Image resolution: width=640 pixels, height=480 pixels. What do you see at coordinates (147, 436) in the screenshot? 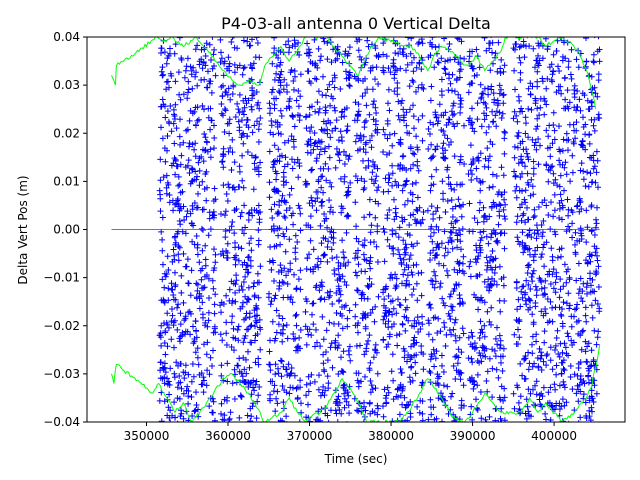
I see `x-tick-label: 350000` at bounding box center [147, 436].